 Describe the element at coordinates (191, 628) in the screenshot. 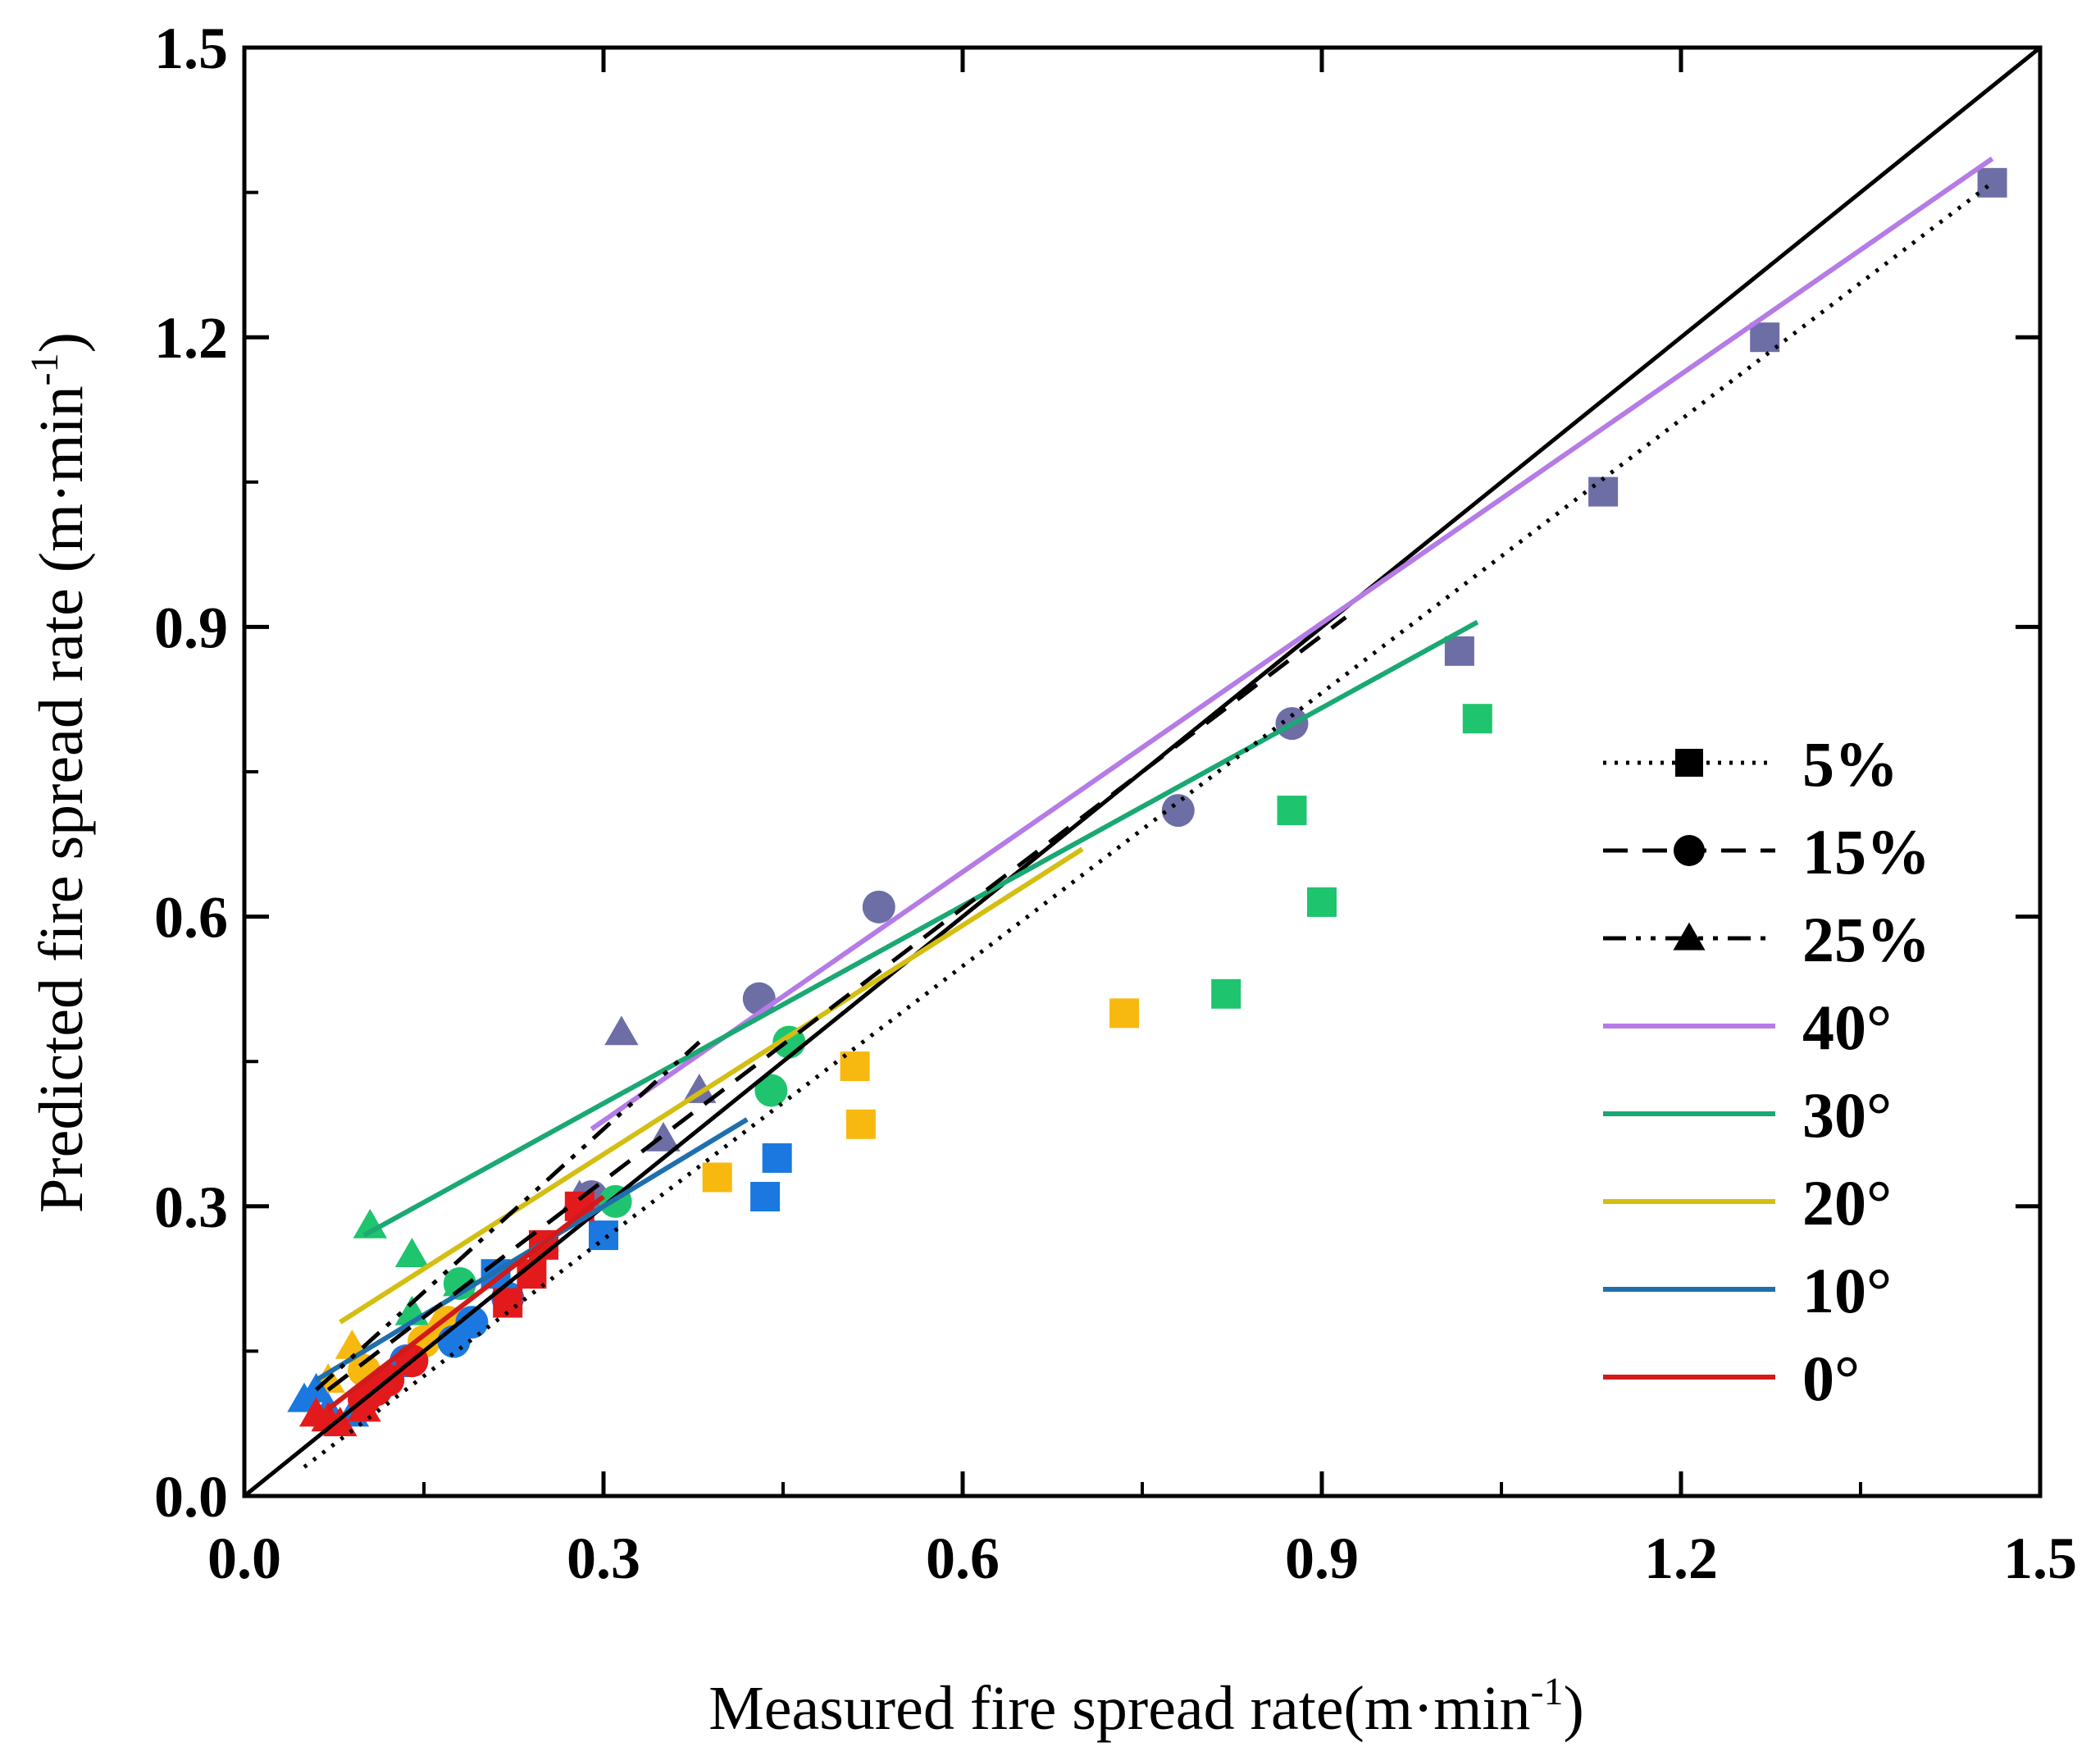

I see `y-tick-label: 0.9` at that location.